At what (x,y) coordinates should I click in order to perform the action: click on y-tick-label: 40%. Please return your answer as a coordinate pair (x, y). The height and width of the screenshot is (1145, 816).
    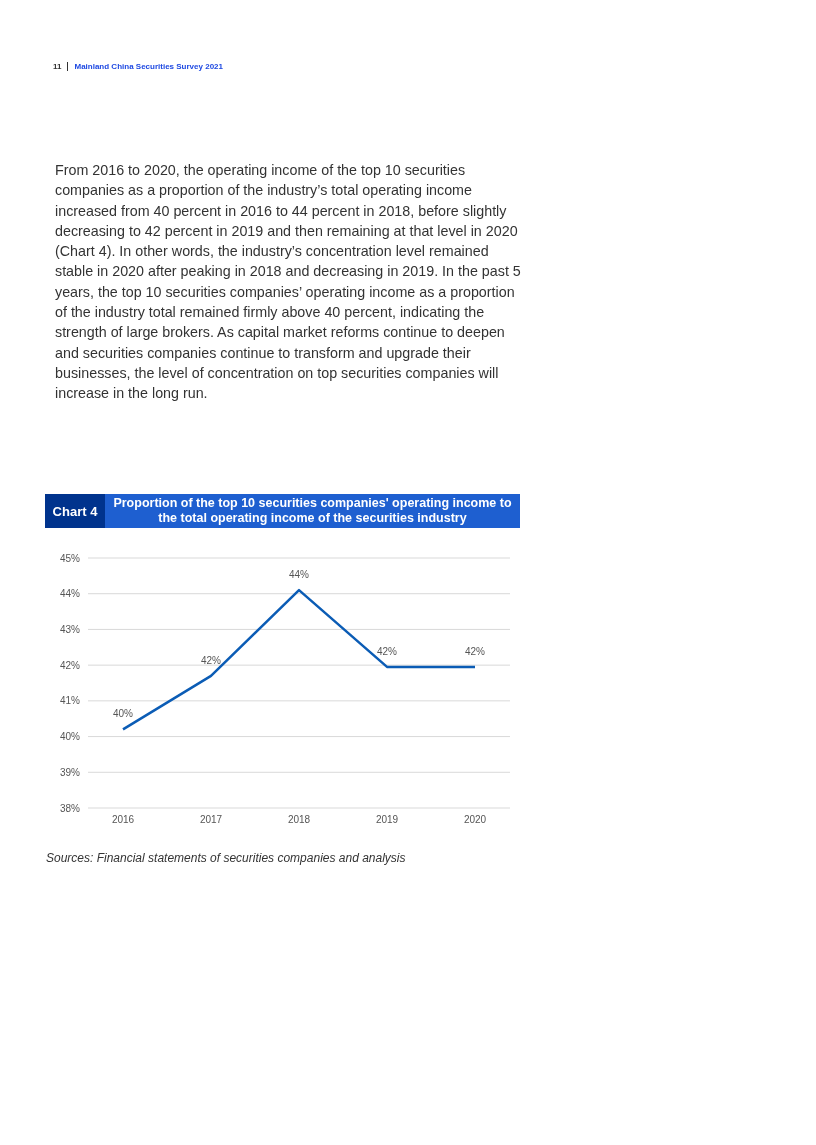
    Looking at the image, I should click on (70, 737).